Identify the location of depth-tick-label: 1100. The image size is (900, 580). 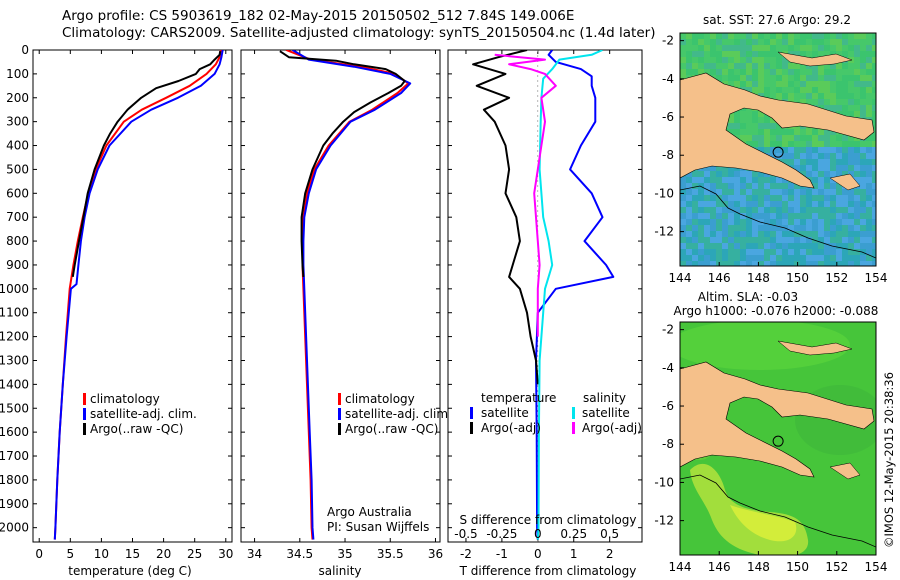
(14, 313).